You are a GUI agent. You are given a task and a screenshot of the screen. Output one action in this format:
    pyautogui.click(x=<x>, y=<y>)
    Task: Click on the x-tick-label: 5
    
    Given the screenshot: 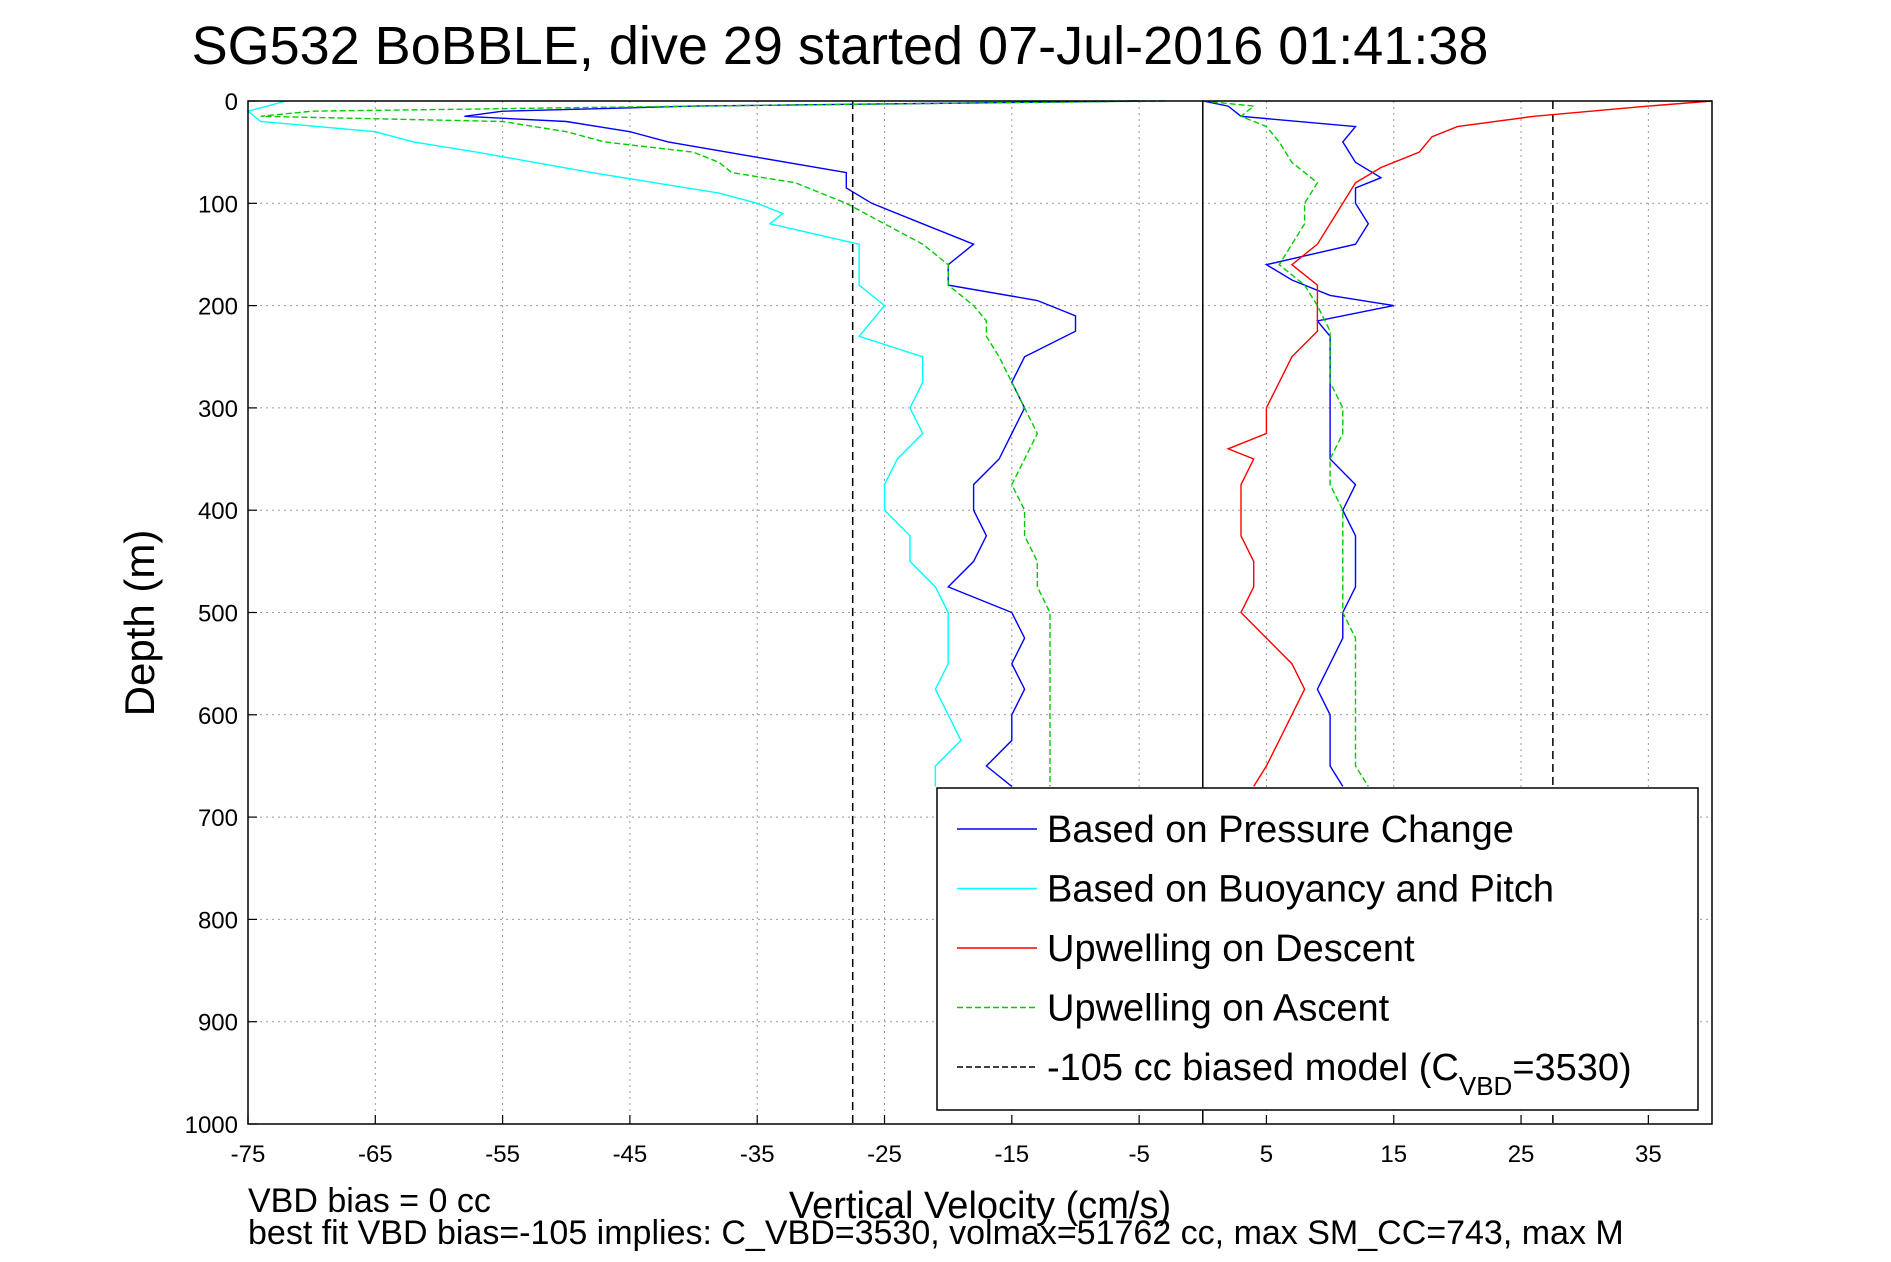 What is the action you would take?
    pyautogui.click(x=1266, y=1154)
    